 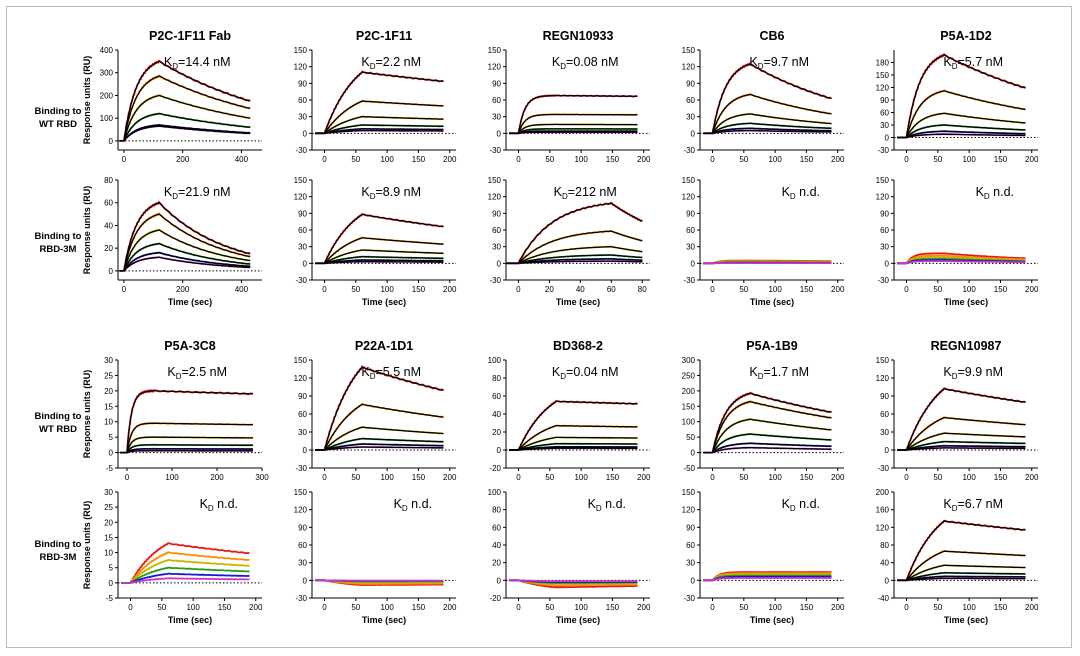 What do you see at coordinates (689, 360) in the screenshot?
I see `y-tick-label: 300` at bounding box center [689, 360].